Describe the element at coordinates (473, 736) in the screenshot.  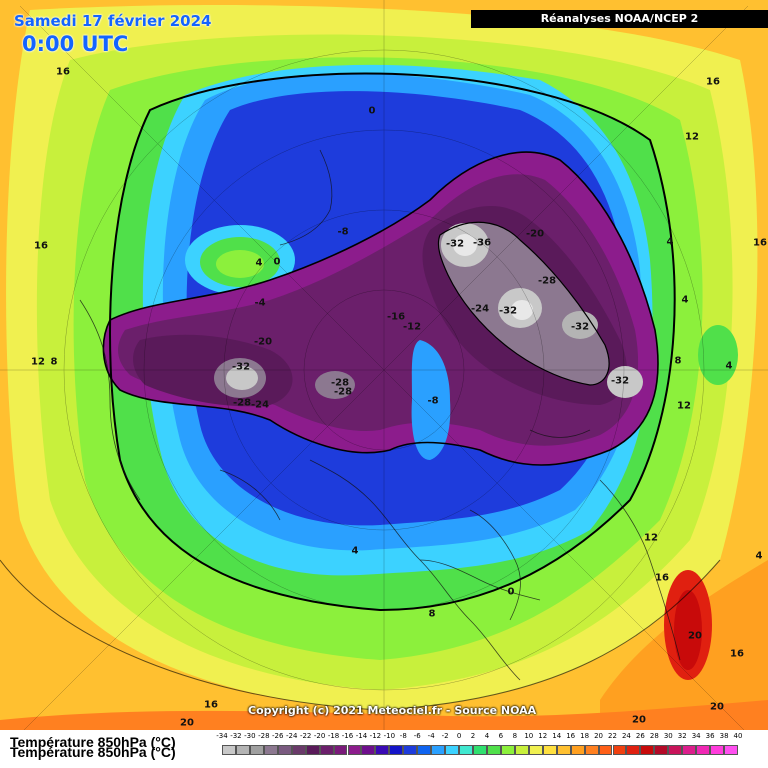
I see `legend-tick-label: 2` at that location.